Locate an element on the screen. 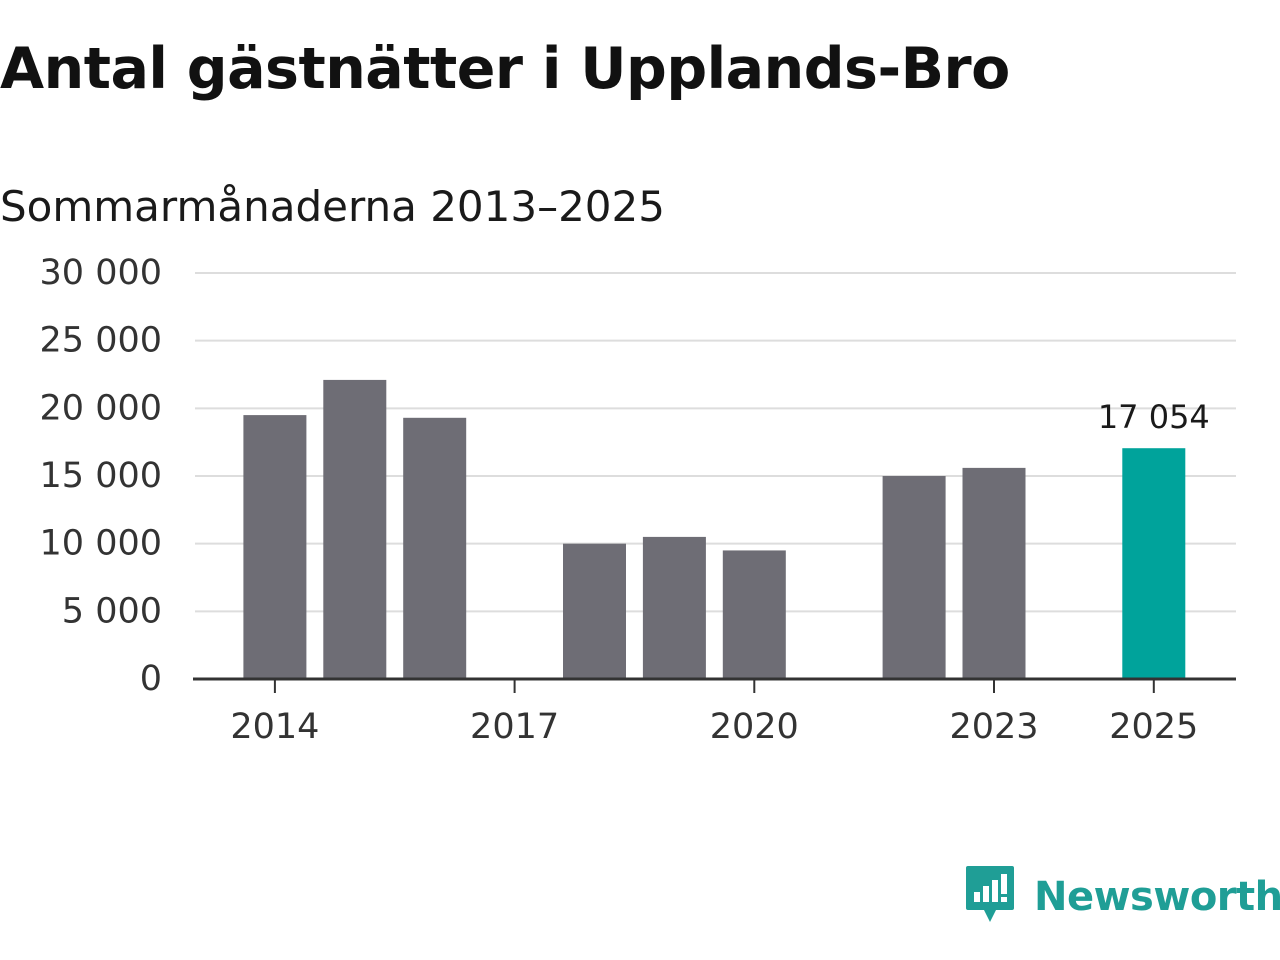 The height and width of the screenshot is (960, 1280). y-tick-label: 5 000 is located at coordinates (112, 611).